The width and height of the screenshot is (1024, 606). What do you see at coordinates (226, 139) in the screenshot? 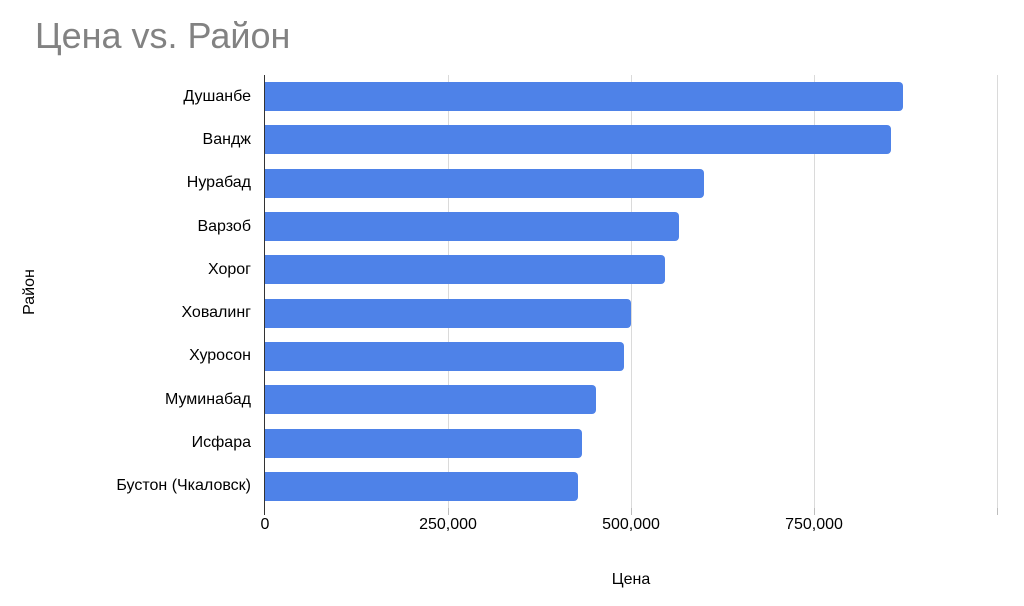
I see `category-label: Вандж` at bounding box center [226, 139].